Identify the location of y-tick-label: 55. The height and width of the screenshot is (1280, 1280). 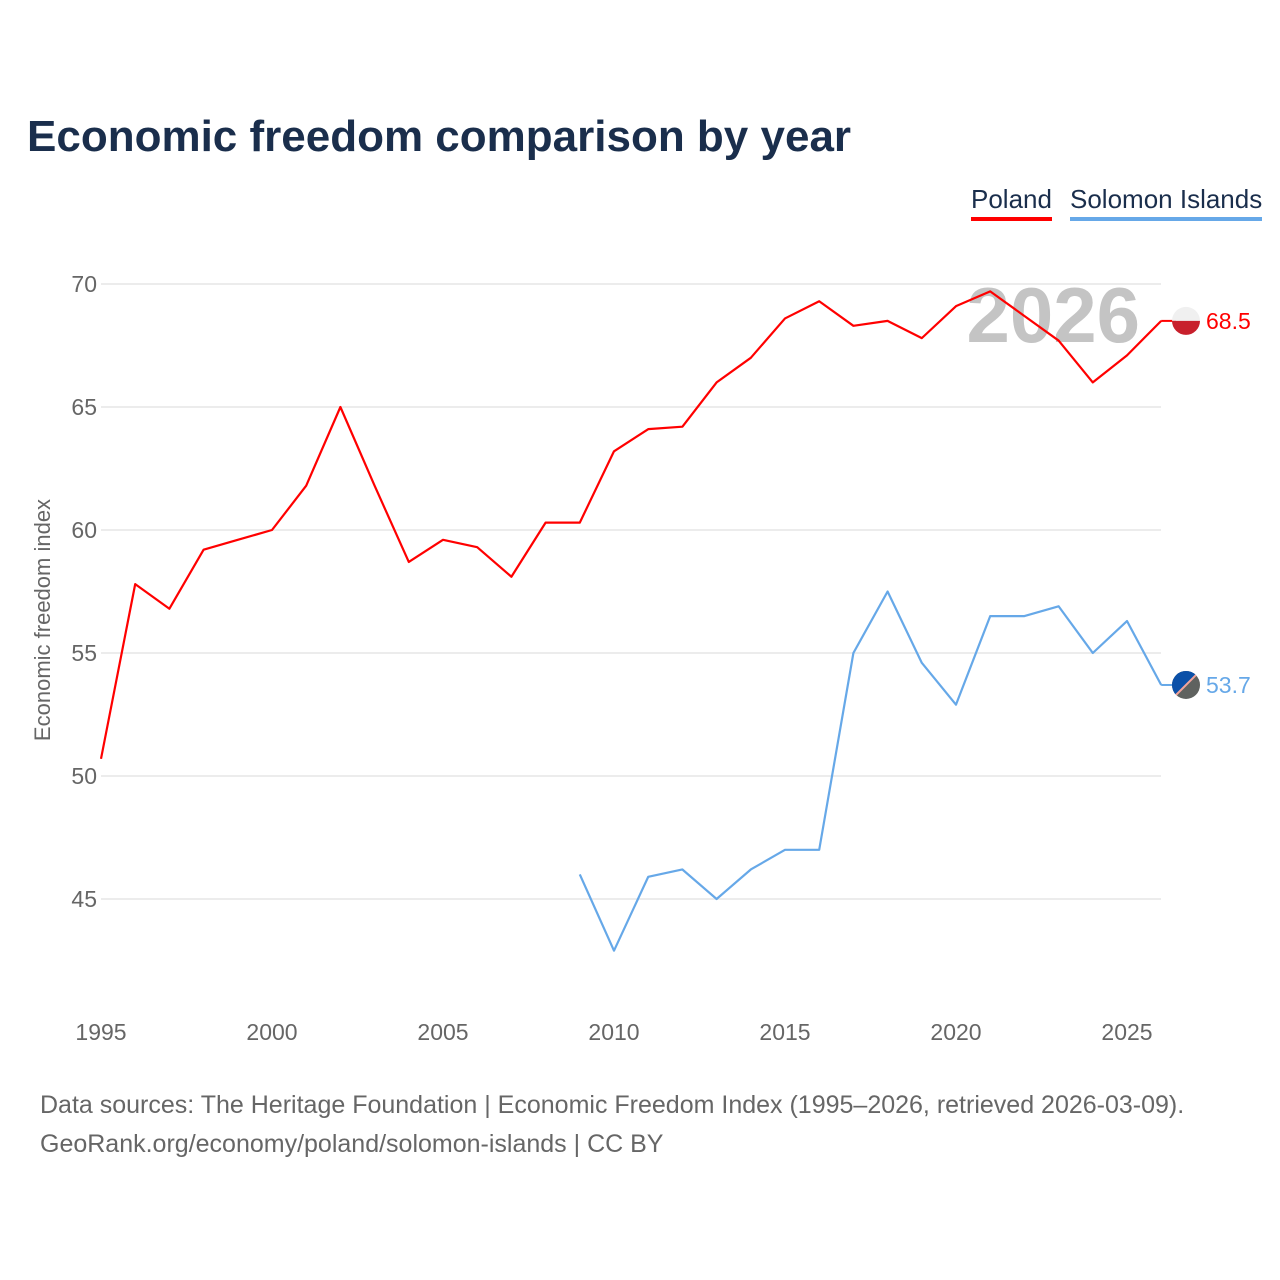
(84, 653).